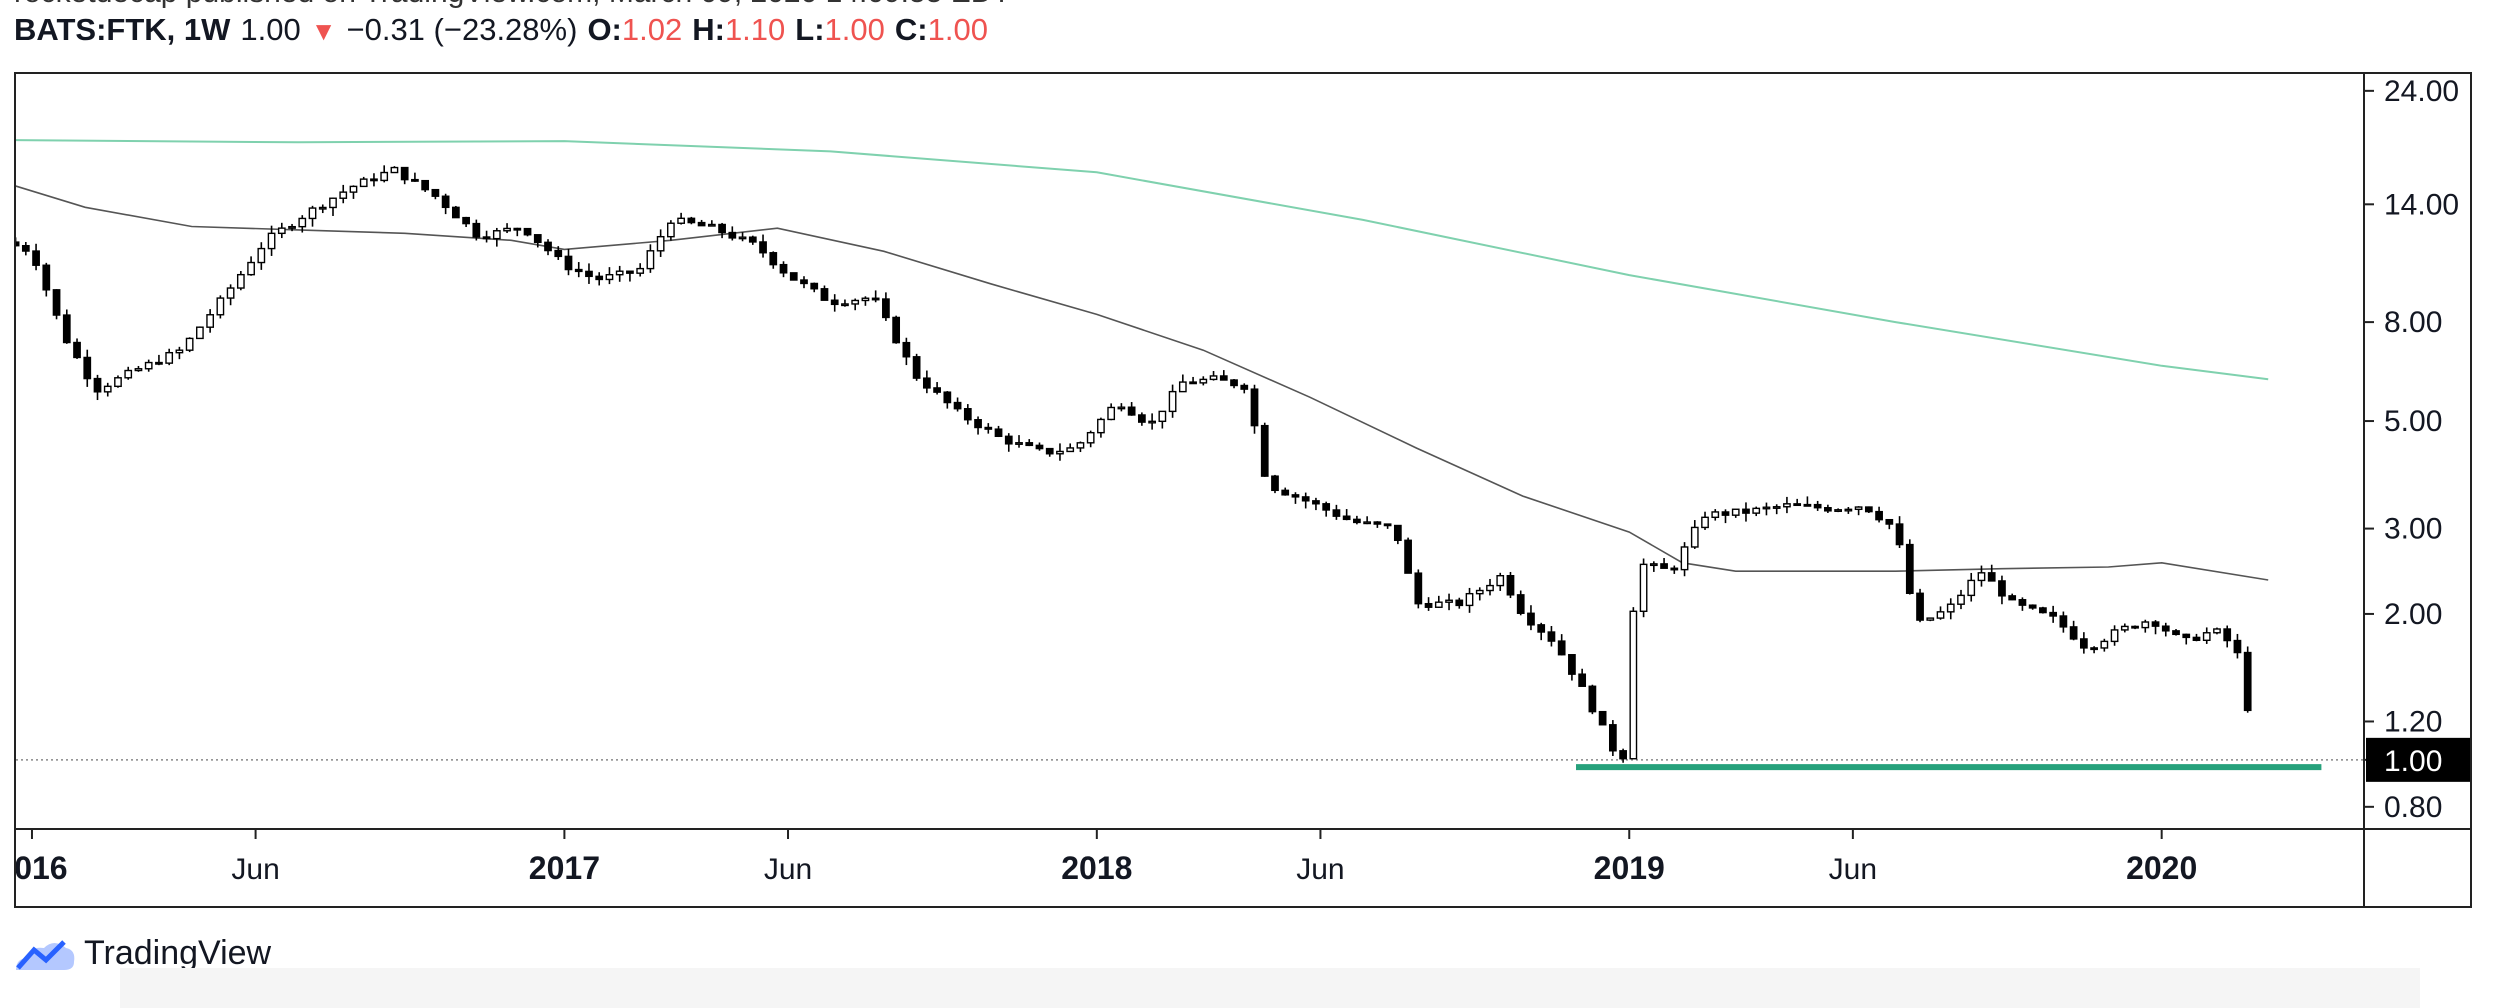 This screenshot has height=1008, width=2500. I want to click on price-tick-label: 1.20, so click(2413, 721).